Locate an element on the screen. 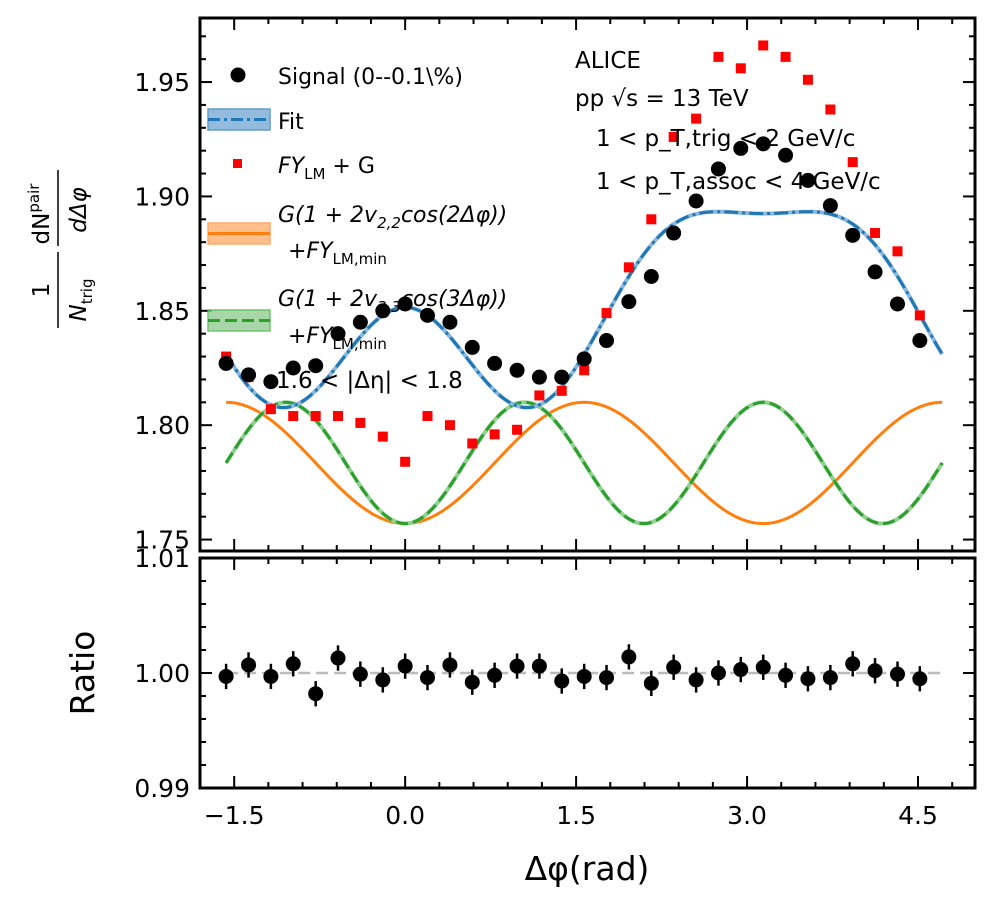 This screenshot has height=911, width=995. annotation-pt-assoc: 1 < p_T,assoc < 4 GeV/c is located at coordinates (738, 182).